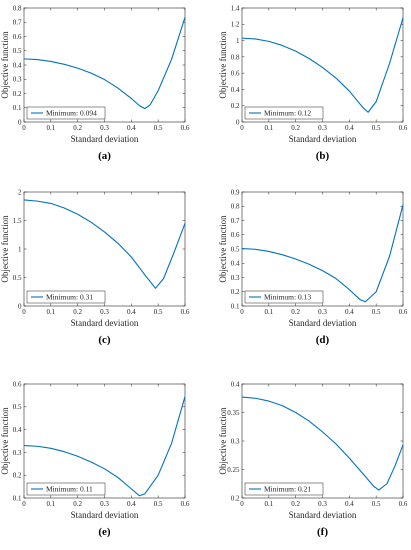 Image resolution: width=411 pixels, height=550 pixels. I want to click on y-tick-label: 0.35, so click(233, 413).